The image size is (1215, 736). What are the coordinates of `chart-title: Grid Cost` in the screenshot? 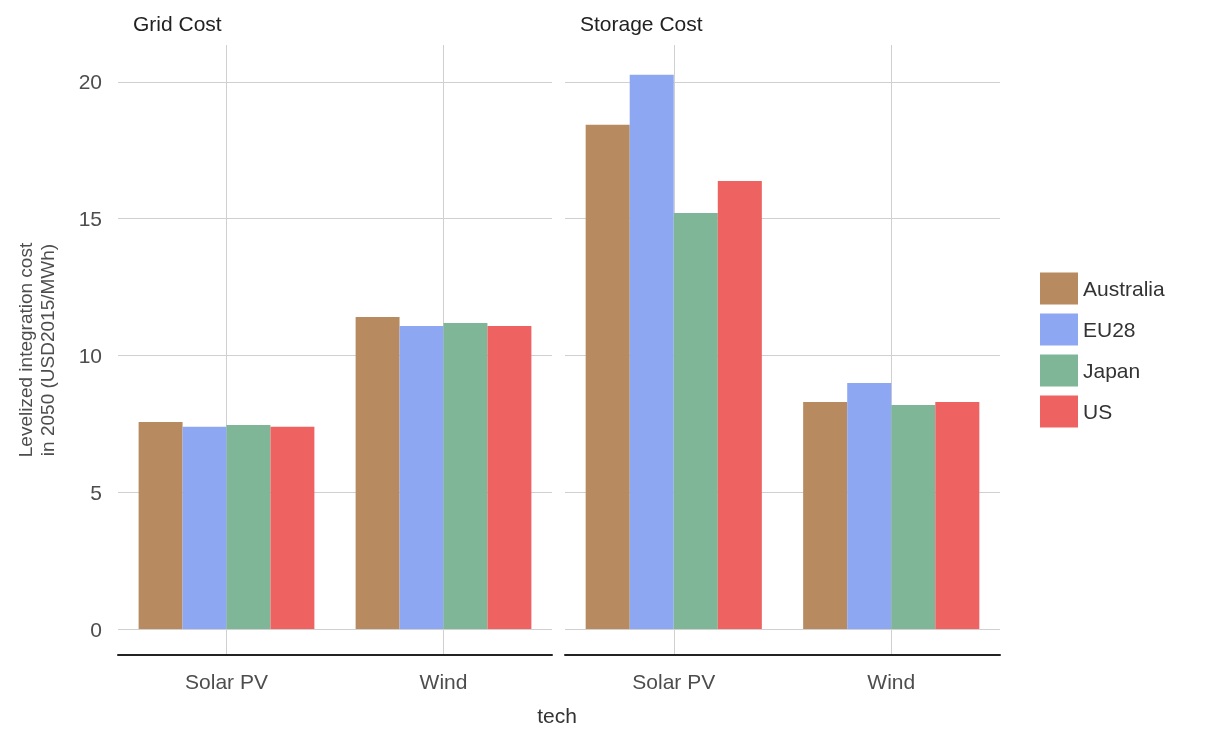 It's located at (177, 23).